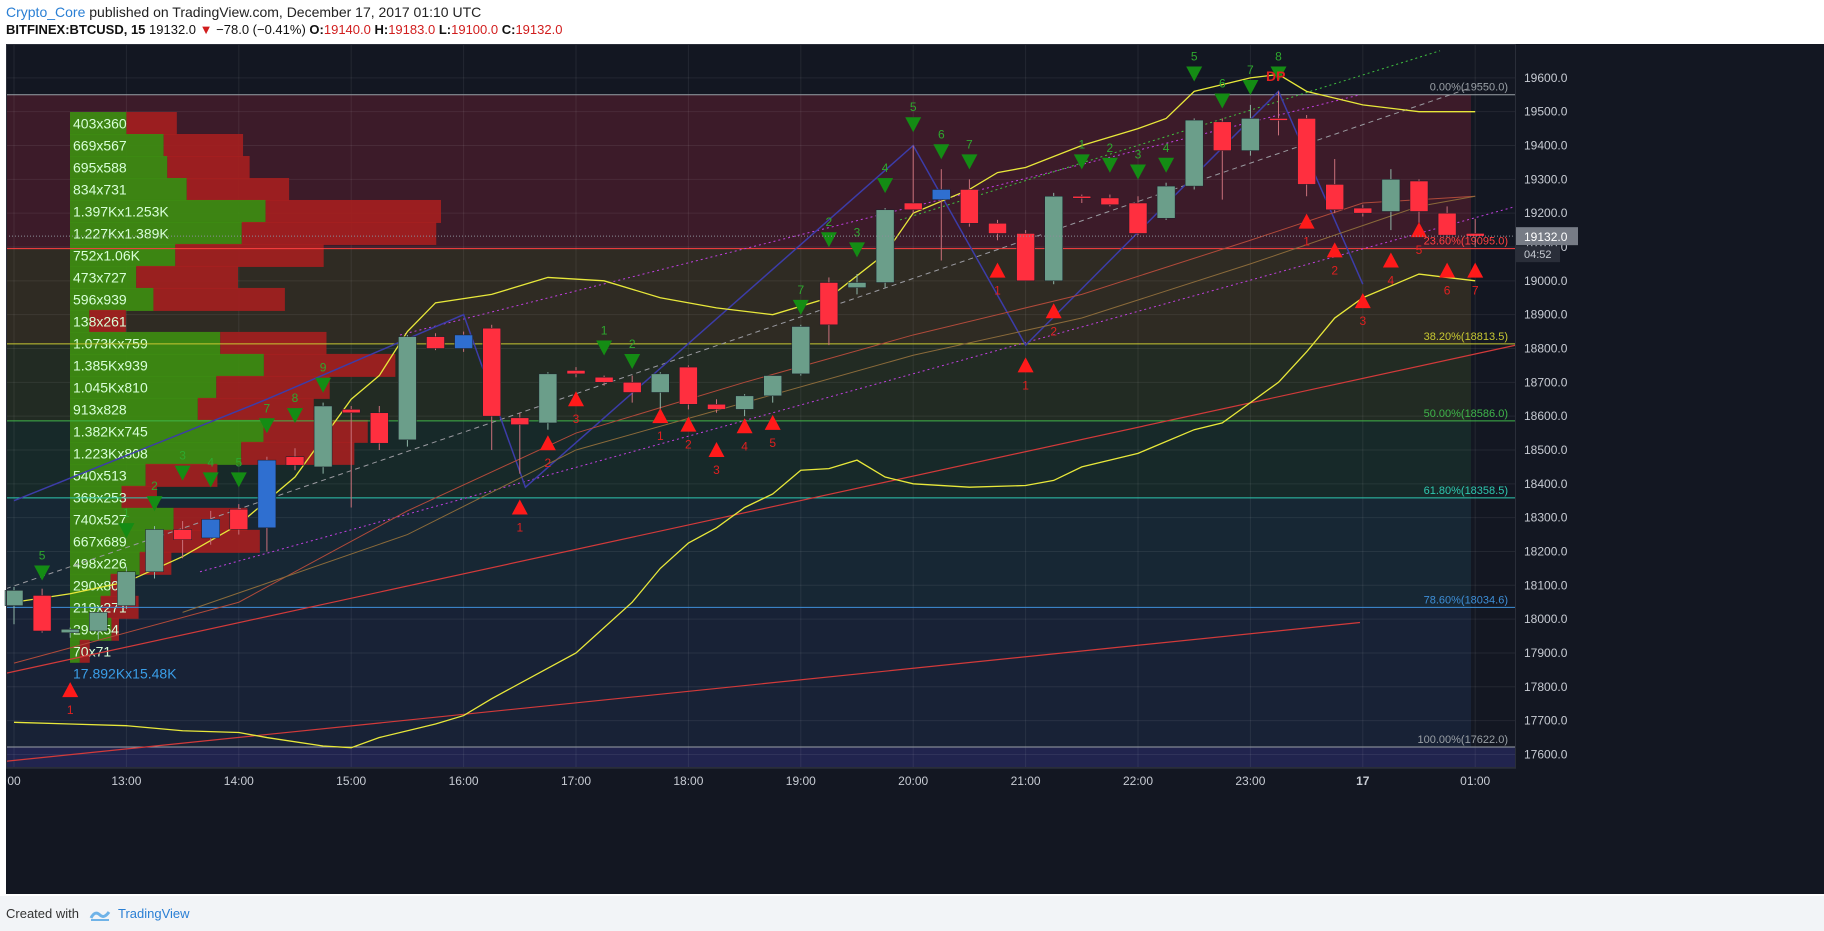  I want to click on high-value: 19183.0, so click(412, 29).